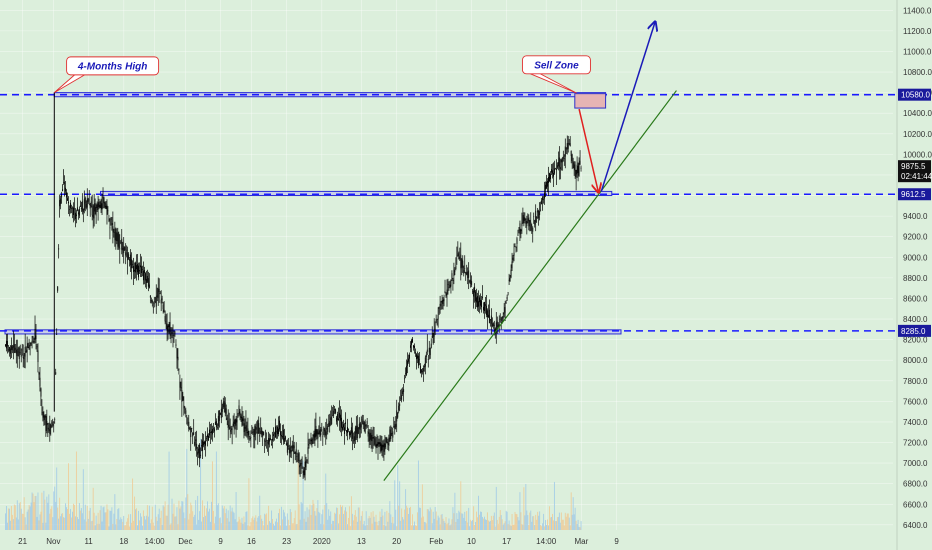 The width and height of the screenshot is (932, 550). What do you see at coordinates (917, 10) in the screenshot?
I see `y-tick-label: 11400.0` at bounding box center [917, 10].